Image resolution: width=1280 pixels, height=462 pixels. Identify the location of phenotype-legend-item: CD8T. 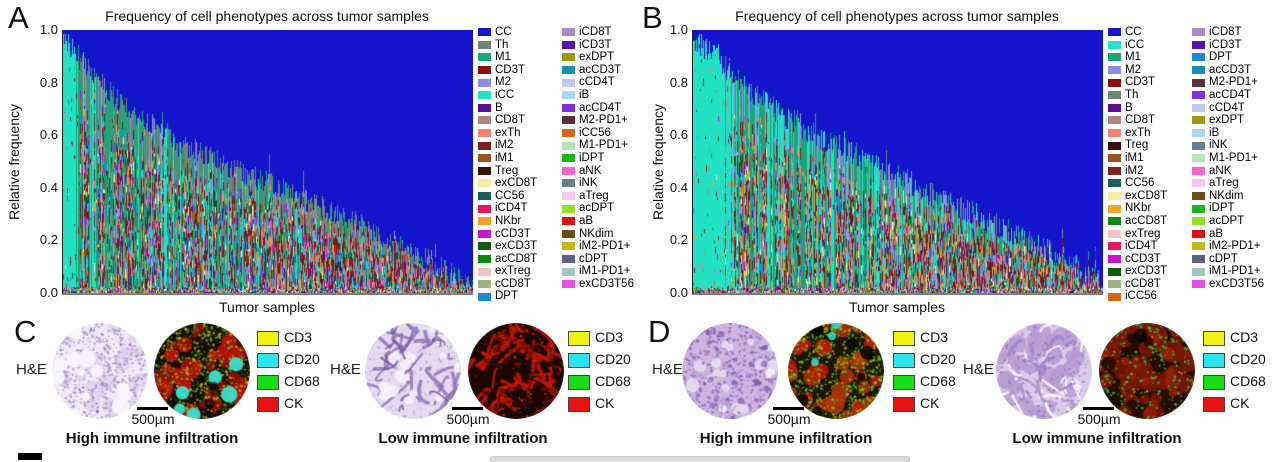
(507, 120).